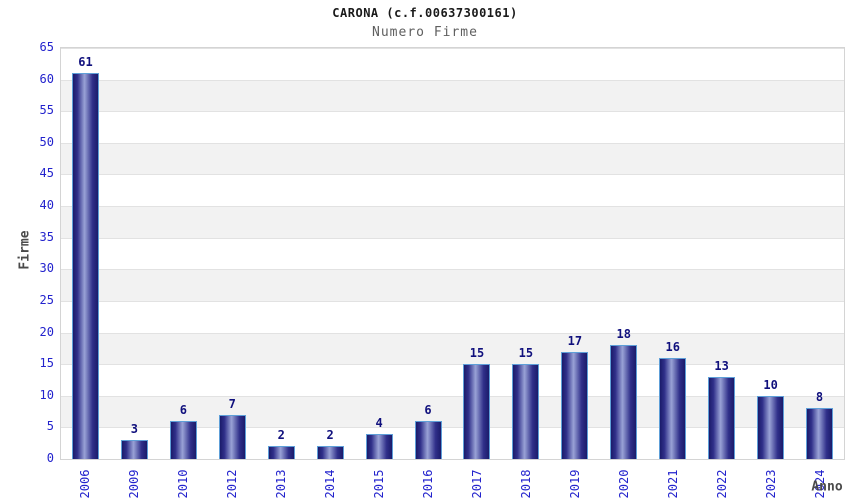 The height and width of the screenshot is (500, 850). Describe the element at coordinates (428, 440) in the screenshot. I see `bar-2016` at that location.